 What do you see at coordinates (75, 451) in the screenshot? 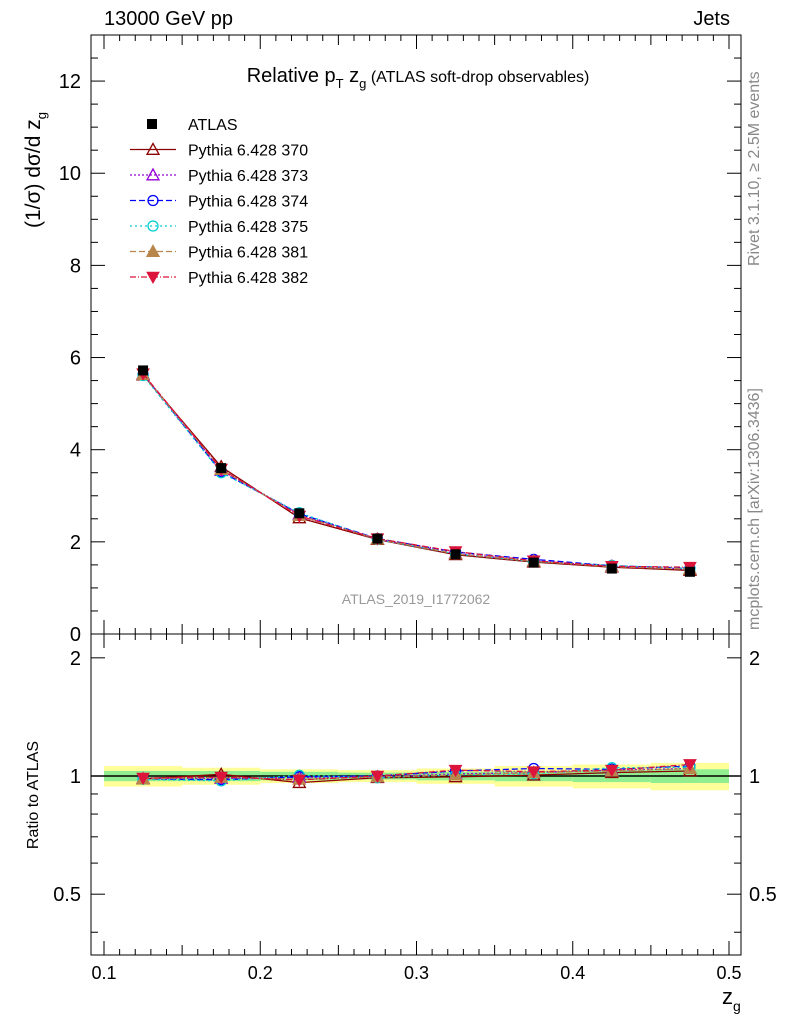
I see `y-tick-label: 4` at bounding box center [75, 451].